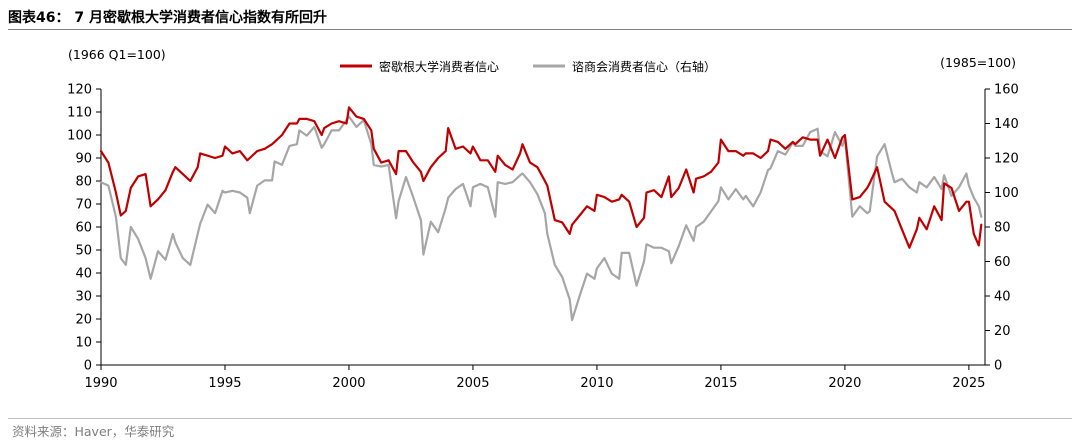 The width and height of the screenshot is (1080, 446). Describe the element at coordinates (1002, 262) in the screenshot. I see `right-tick-label: 60` at that location.